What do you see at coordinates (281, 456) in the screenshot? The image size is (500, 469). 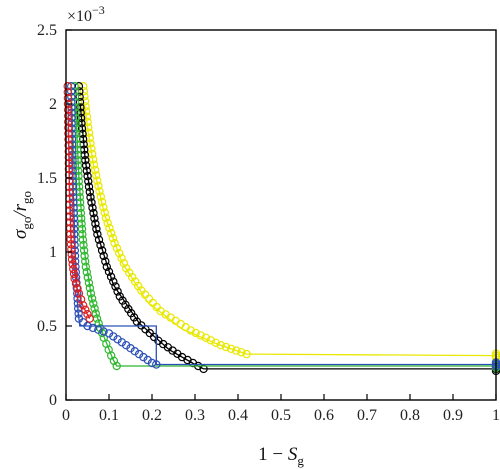 I see `x-axis-label: 1 − Sg` at bounding box center [281, 456].